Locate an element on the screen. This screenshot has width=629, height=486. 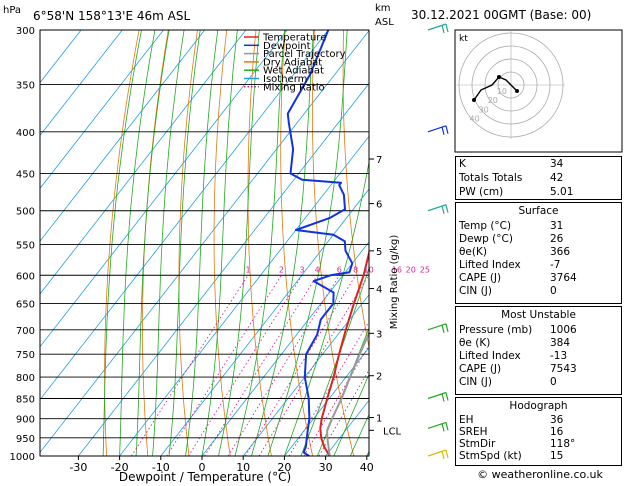
index-label: PW (cm) is located at coordinates (481, 192).